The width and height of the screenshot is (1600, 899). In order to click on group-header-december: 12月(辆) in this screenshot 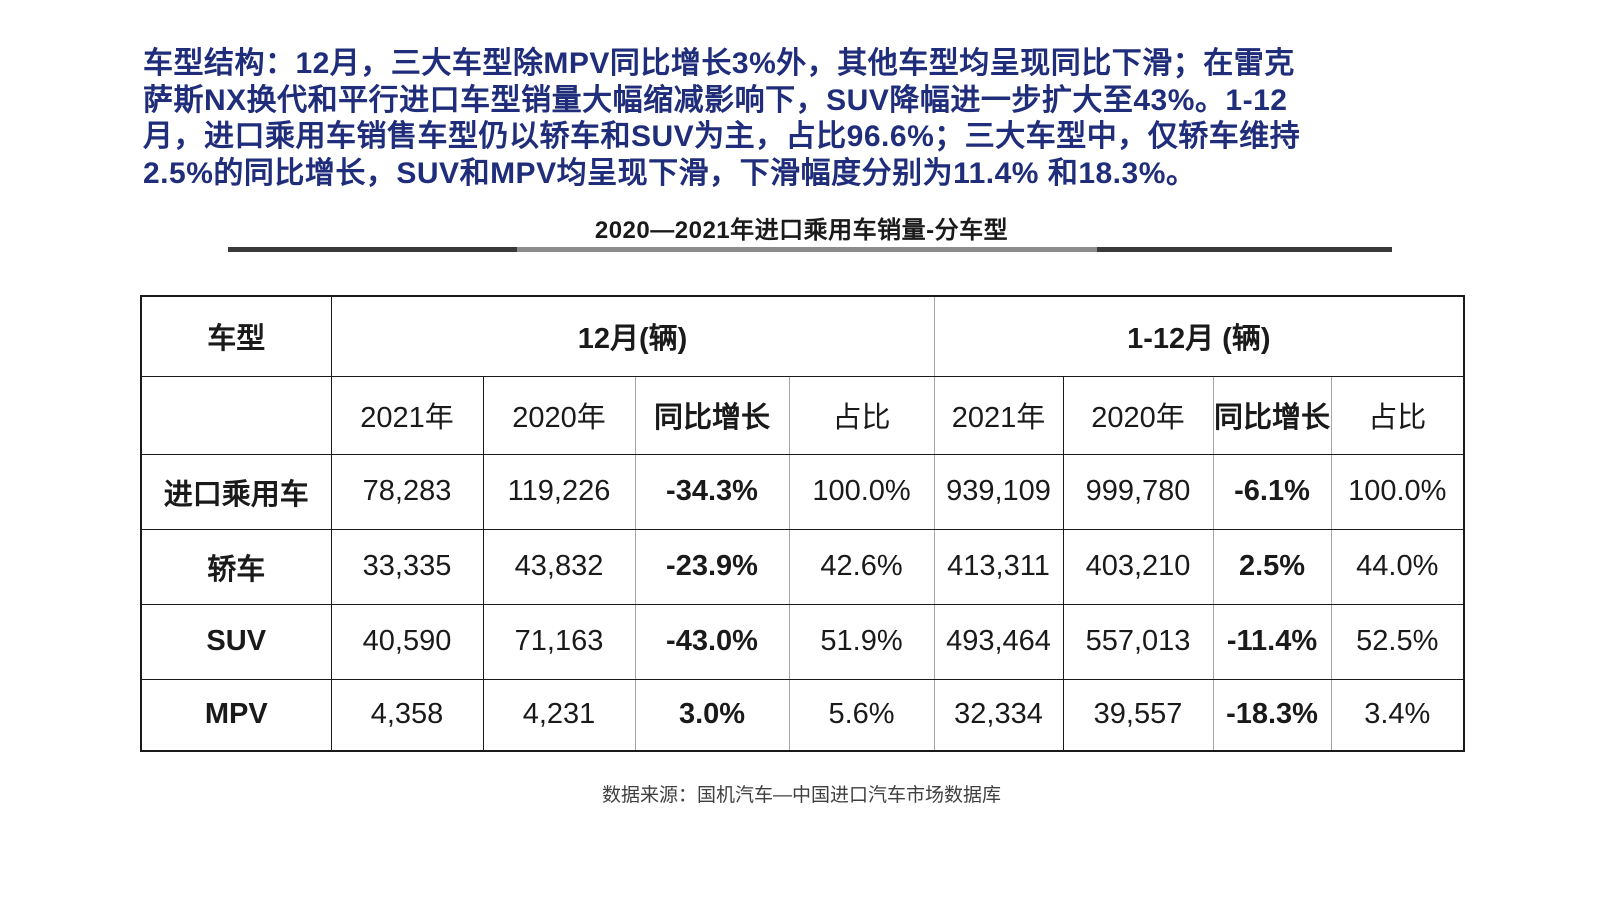, I will do `click(633, 336)`.